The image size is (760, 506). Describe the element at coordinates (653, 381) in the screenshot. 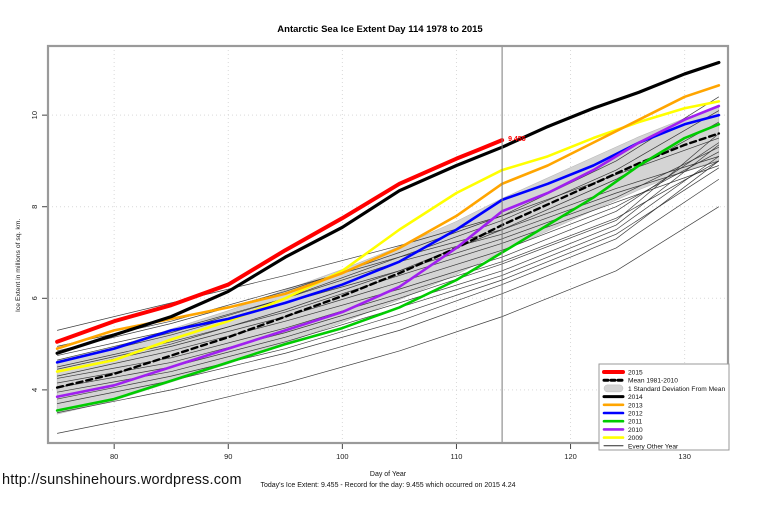

I see `legend-item-label: Mean 1981-2010` at that location.